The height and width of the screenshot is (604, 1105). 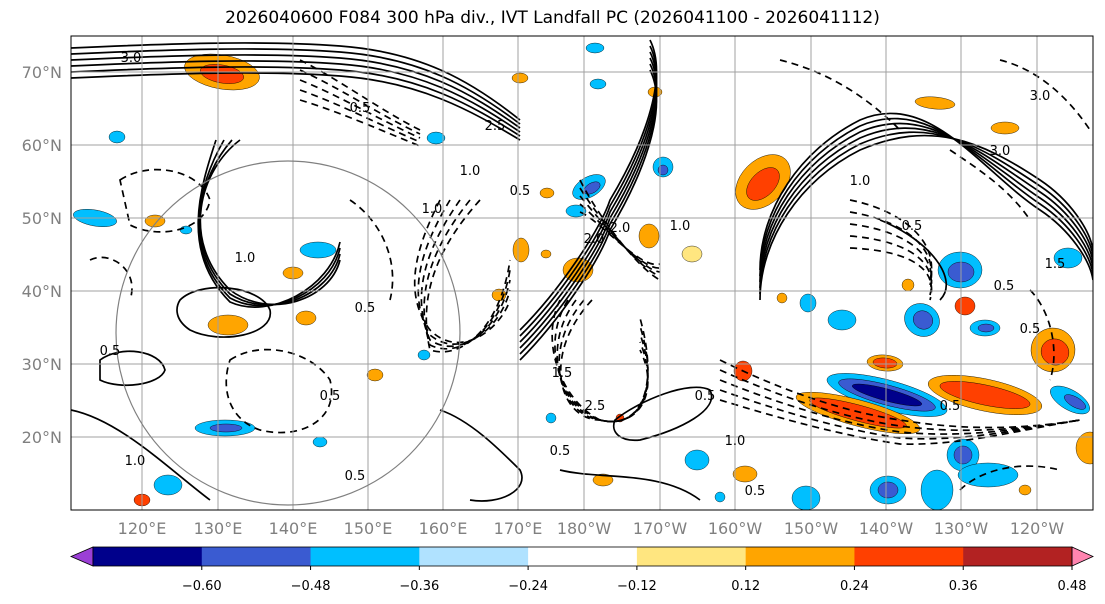 What do you see at coordinates (594, 239) in the screenshot?
I see `contour-value-label: 2.0` at bounding box center [594, 239].